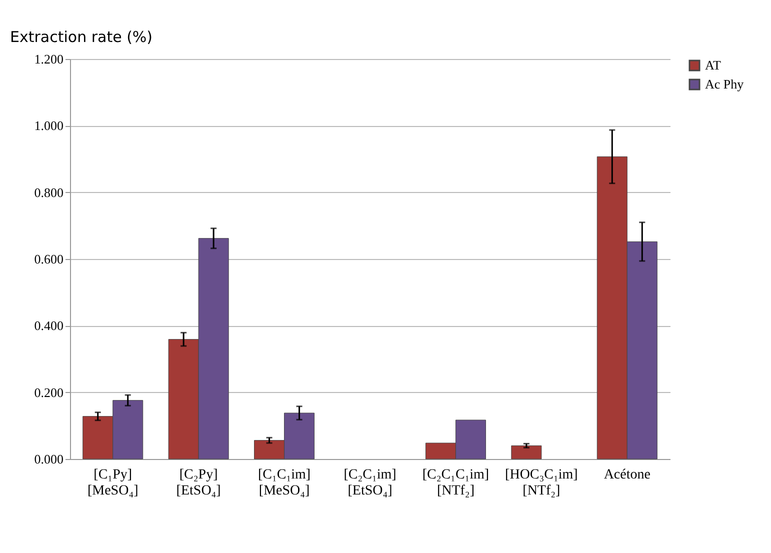 The width and height of the screenshot is (771, 553). What do you see at coordinates (456, 483) in the screenshot?
I see `x-tick-label: [C₂C₁C₁im] [NTf₂]` at bounding box center [456, 483].